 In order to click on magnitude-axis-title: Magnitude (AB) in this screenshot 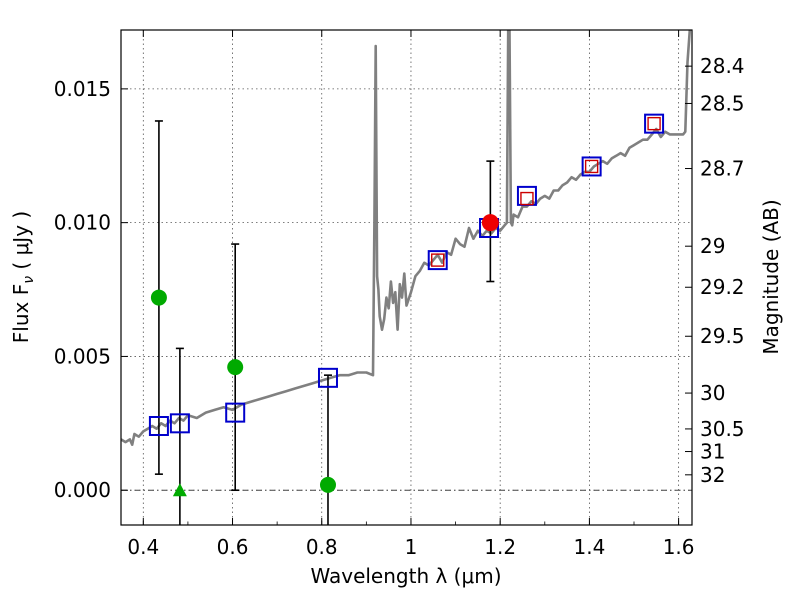, I will do `click(771, 276)`.